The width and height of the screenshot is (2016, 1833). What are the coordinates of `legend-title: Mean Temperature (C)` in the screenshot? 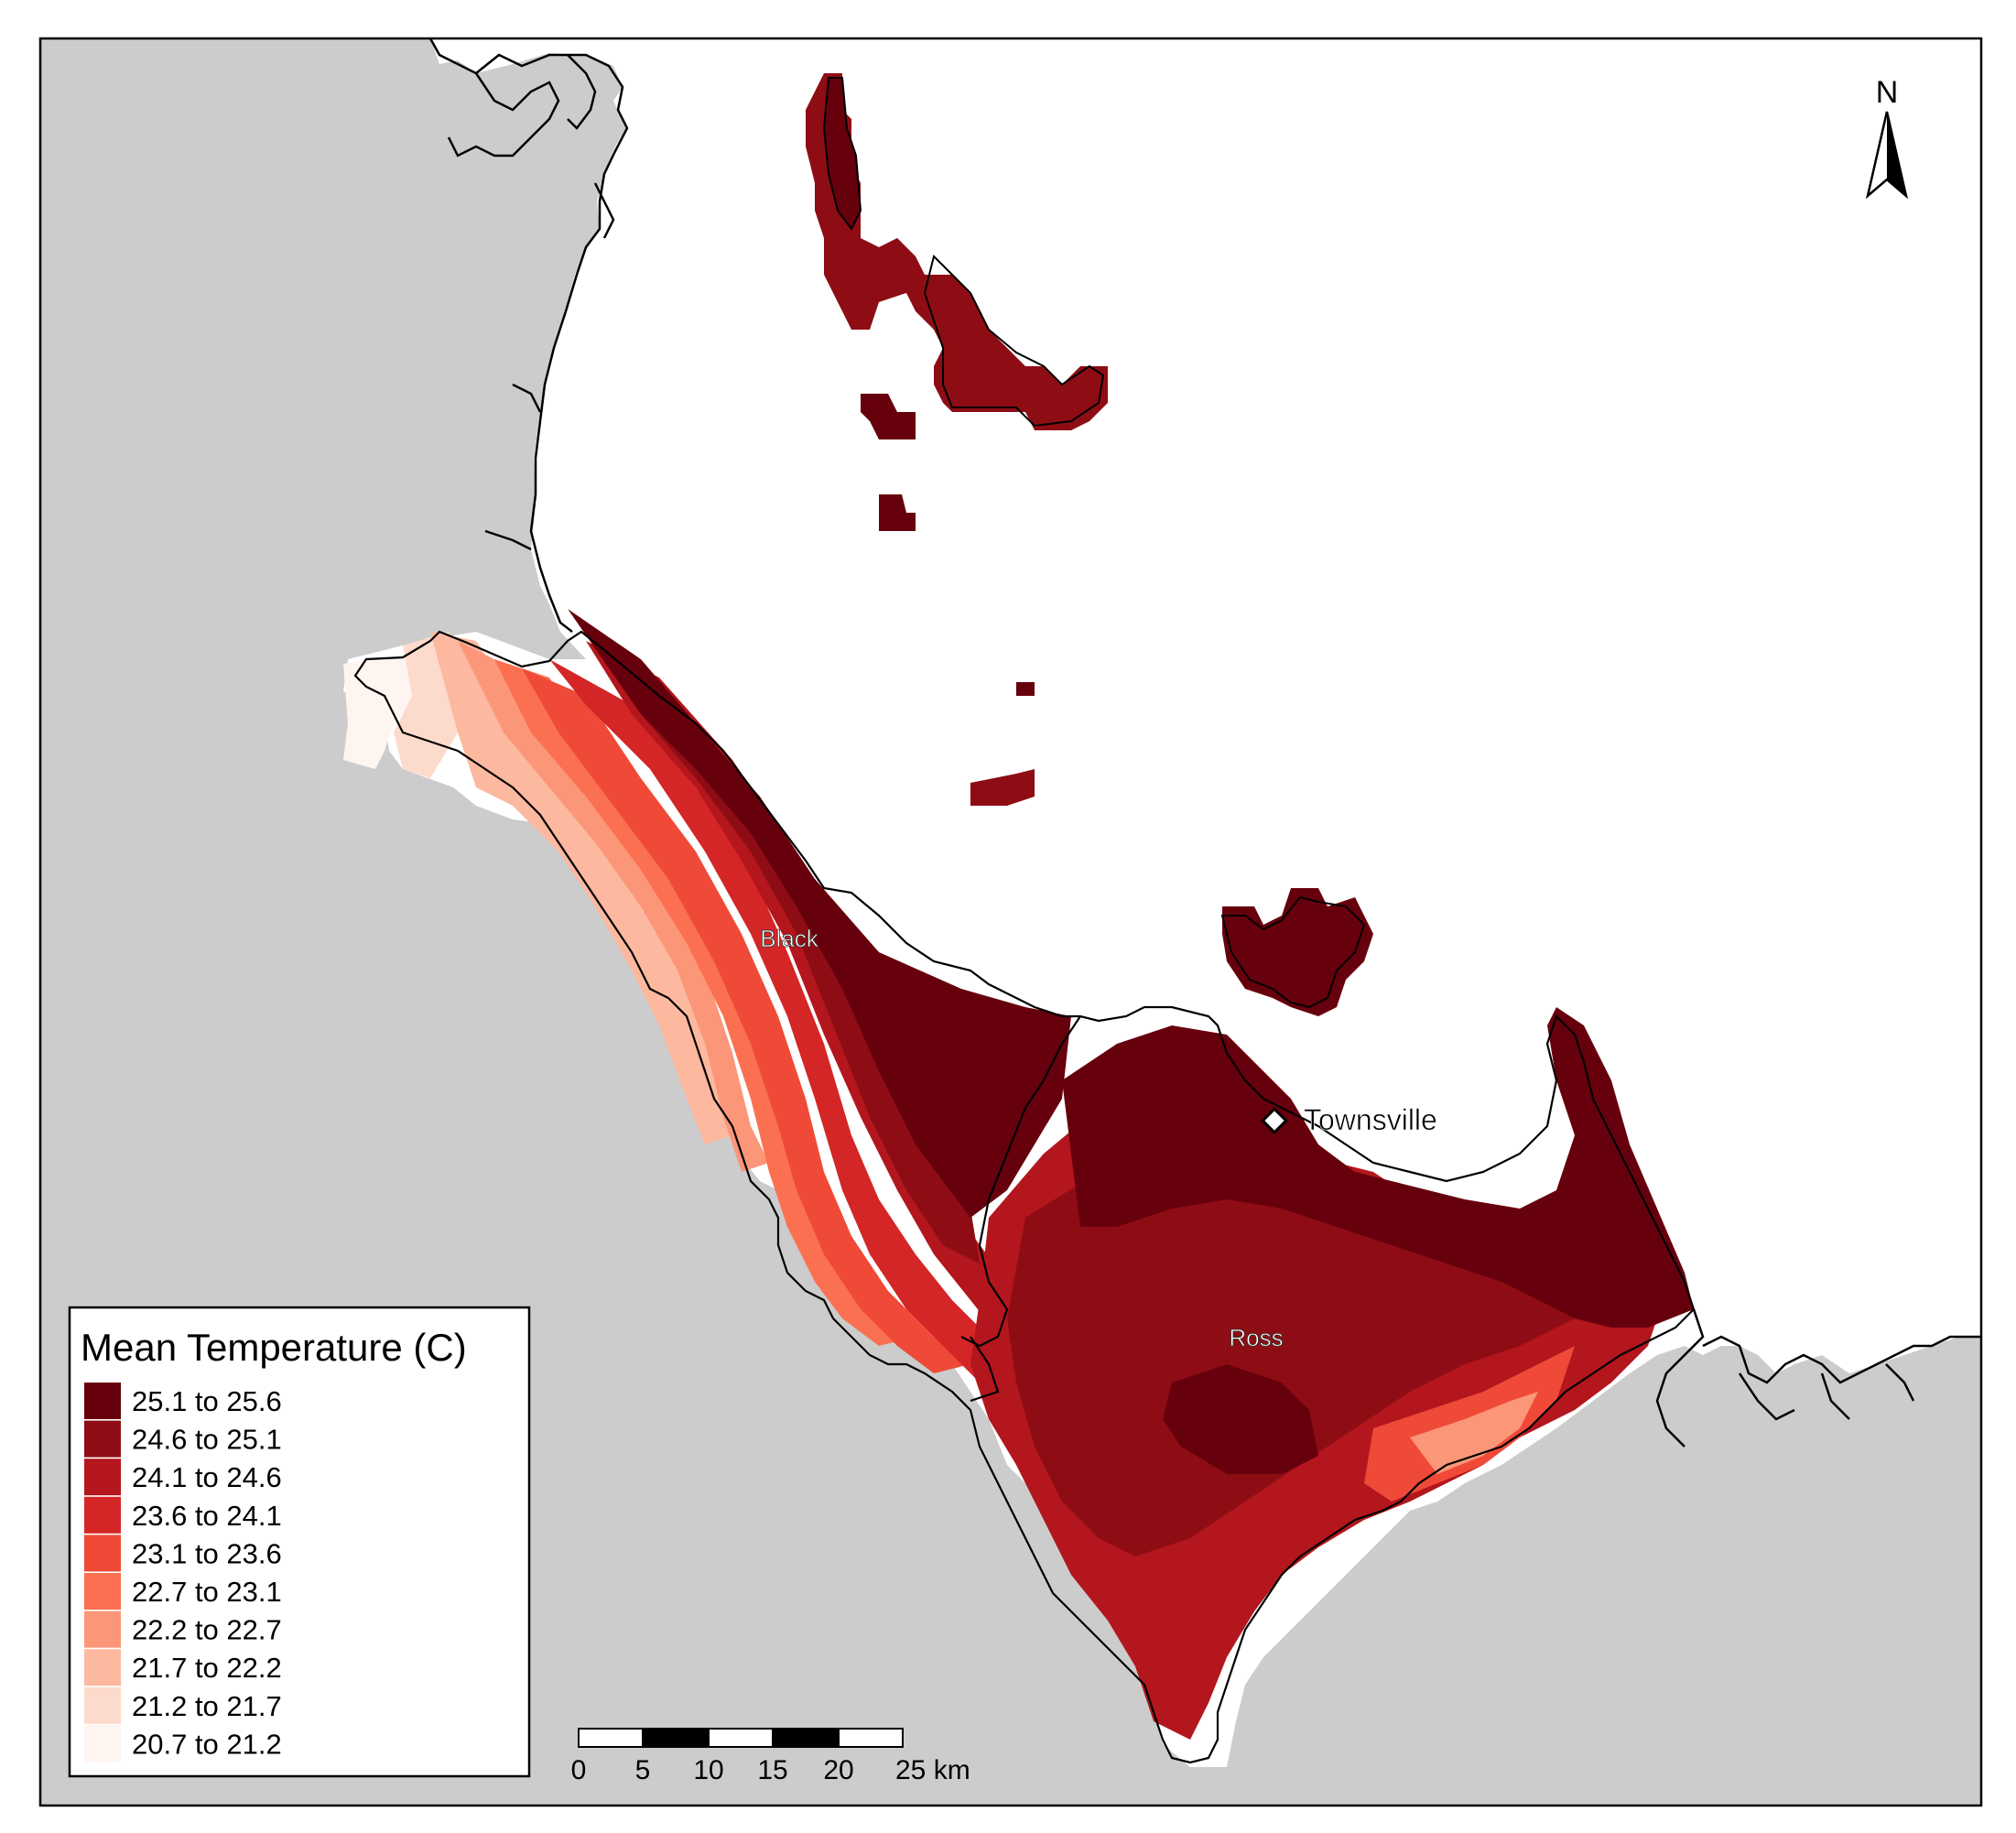 It's located at (274, 1348).